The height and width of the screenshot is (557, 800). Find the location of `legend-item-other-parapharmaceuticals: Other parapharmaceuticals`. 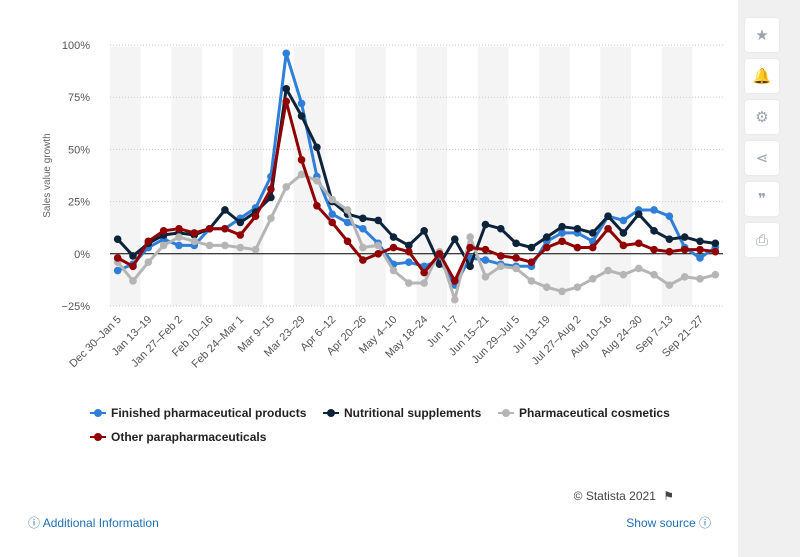

legend-item-other-parapharmaceuticals: Other parapharmaceuticals is located at coordinates (178, 437).